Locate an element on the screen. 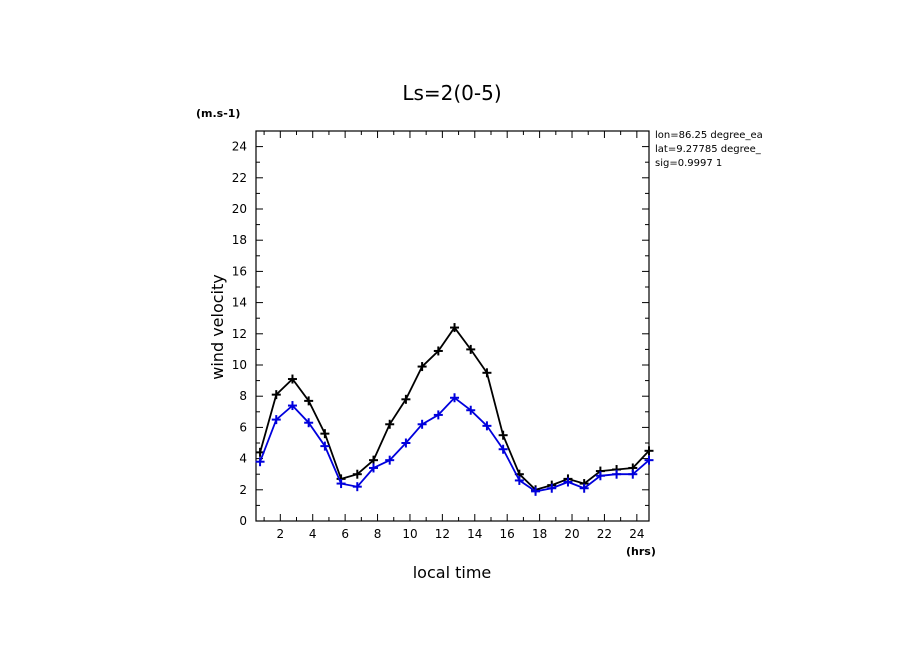 The image size is (904, 654). x-tick-label: 16 is located at coordinates (507, 534).